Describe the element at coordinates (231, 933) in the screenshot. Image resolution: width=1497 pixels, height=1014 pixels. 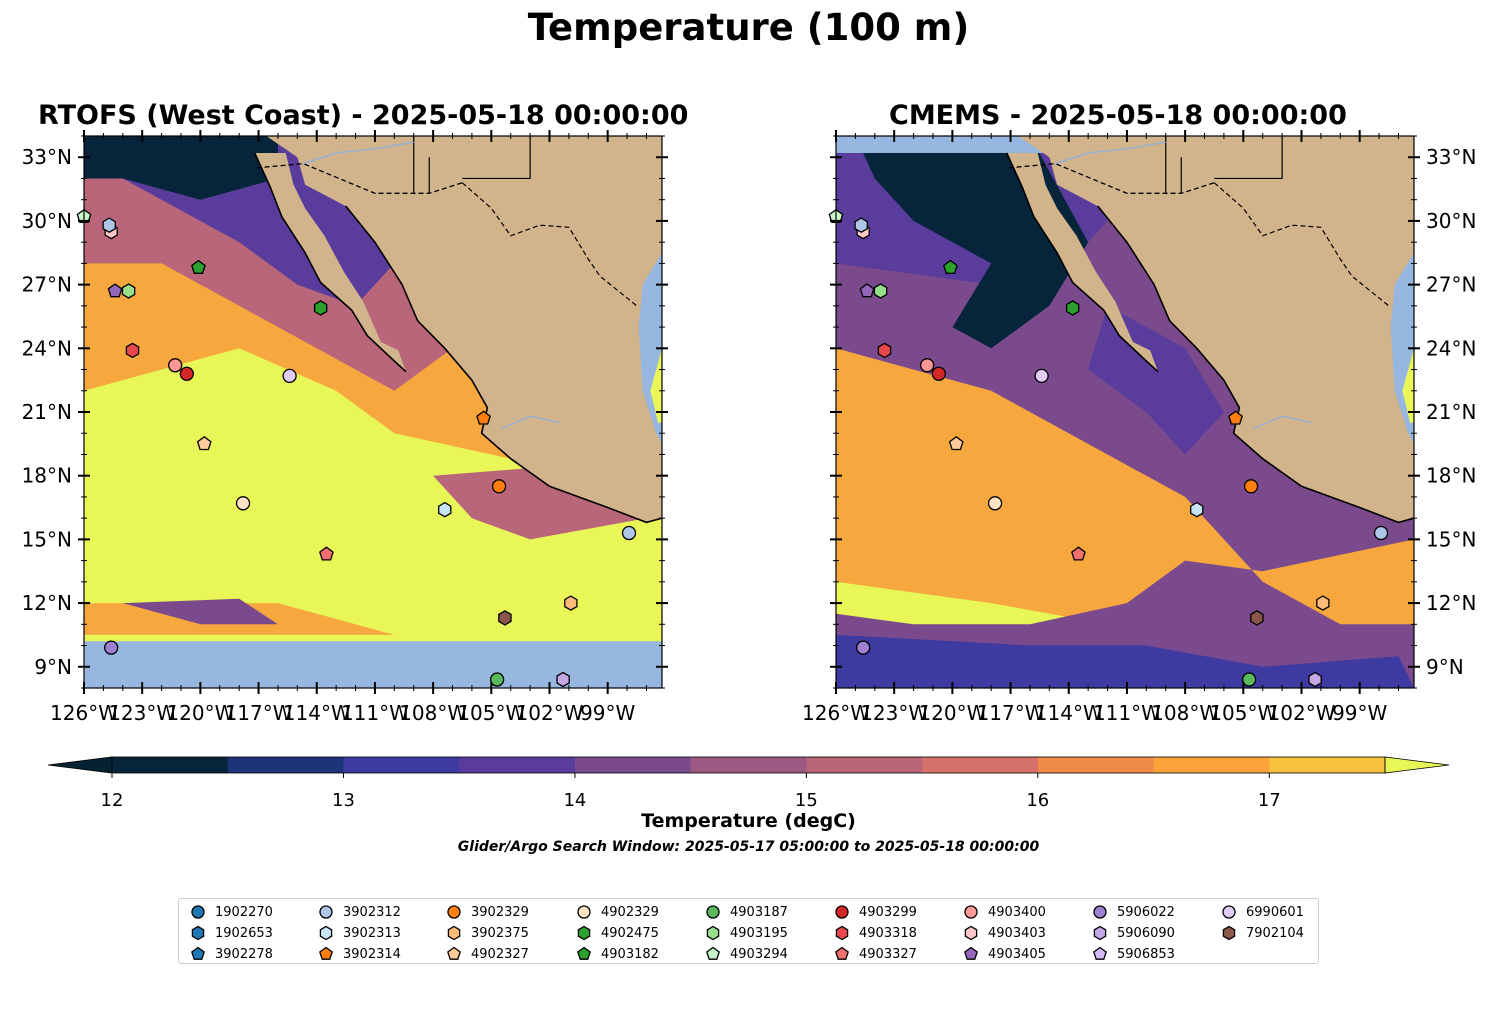
I see `legend-item: 1902653` at that location.